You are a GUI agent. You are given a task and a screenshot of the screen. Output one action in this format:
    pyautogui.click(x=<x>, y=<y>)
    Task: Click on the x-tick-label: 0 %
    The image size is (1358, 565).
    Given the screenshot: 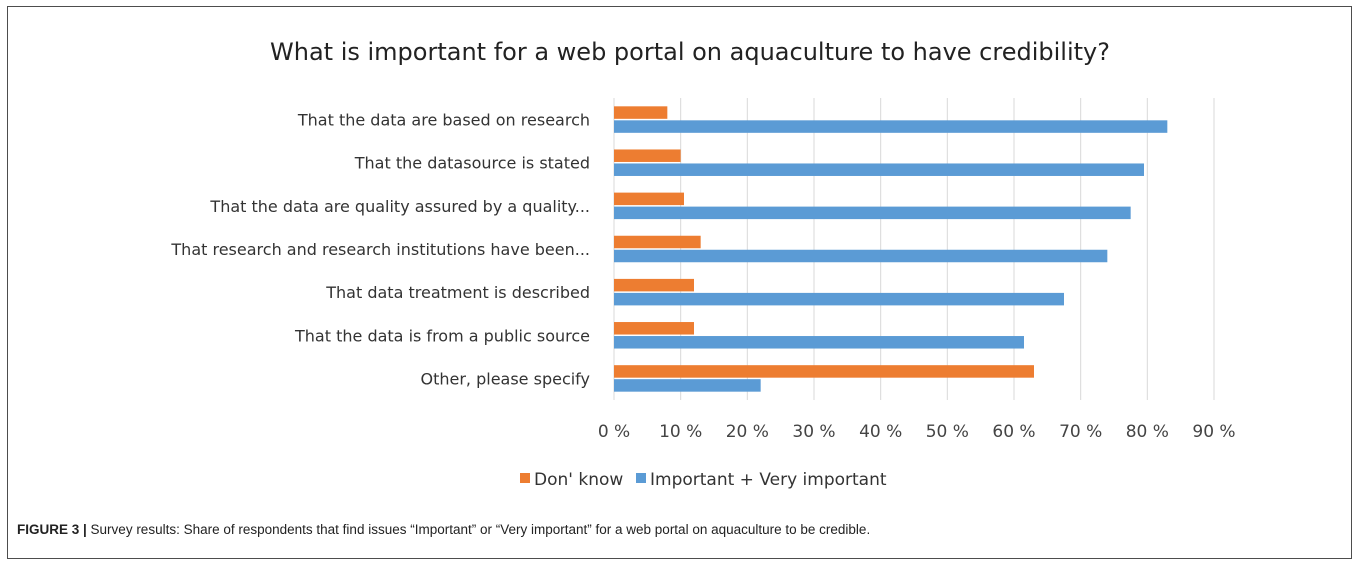 What is the action you would take?
    pyautogui.click(x=614, y=432)
    